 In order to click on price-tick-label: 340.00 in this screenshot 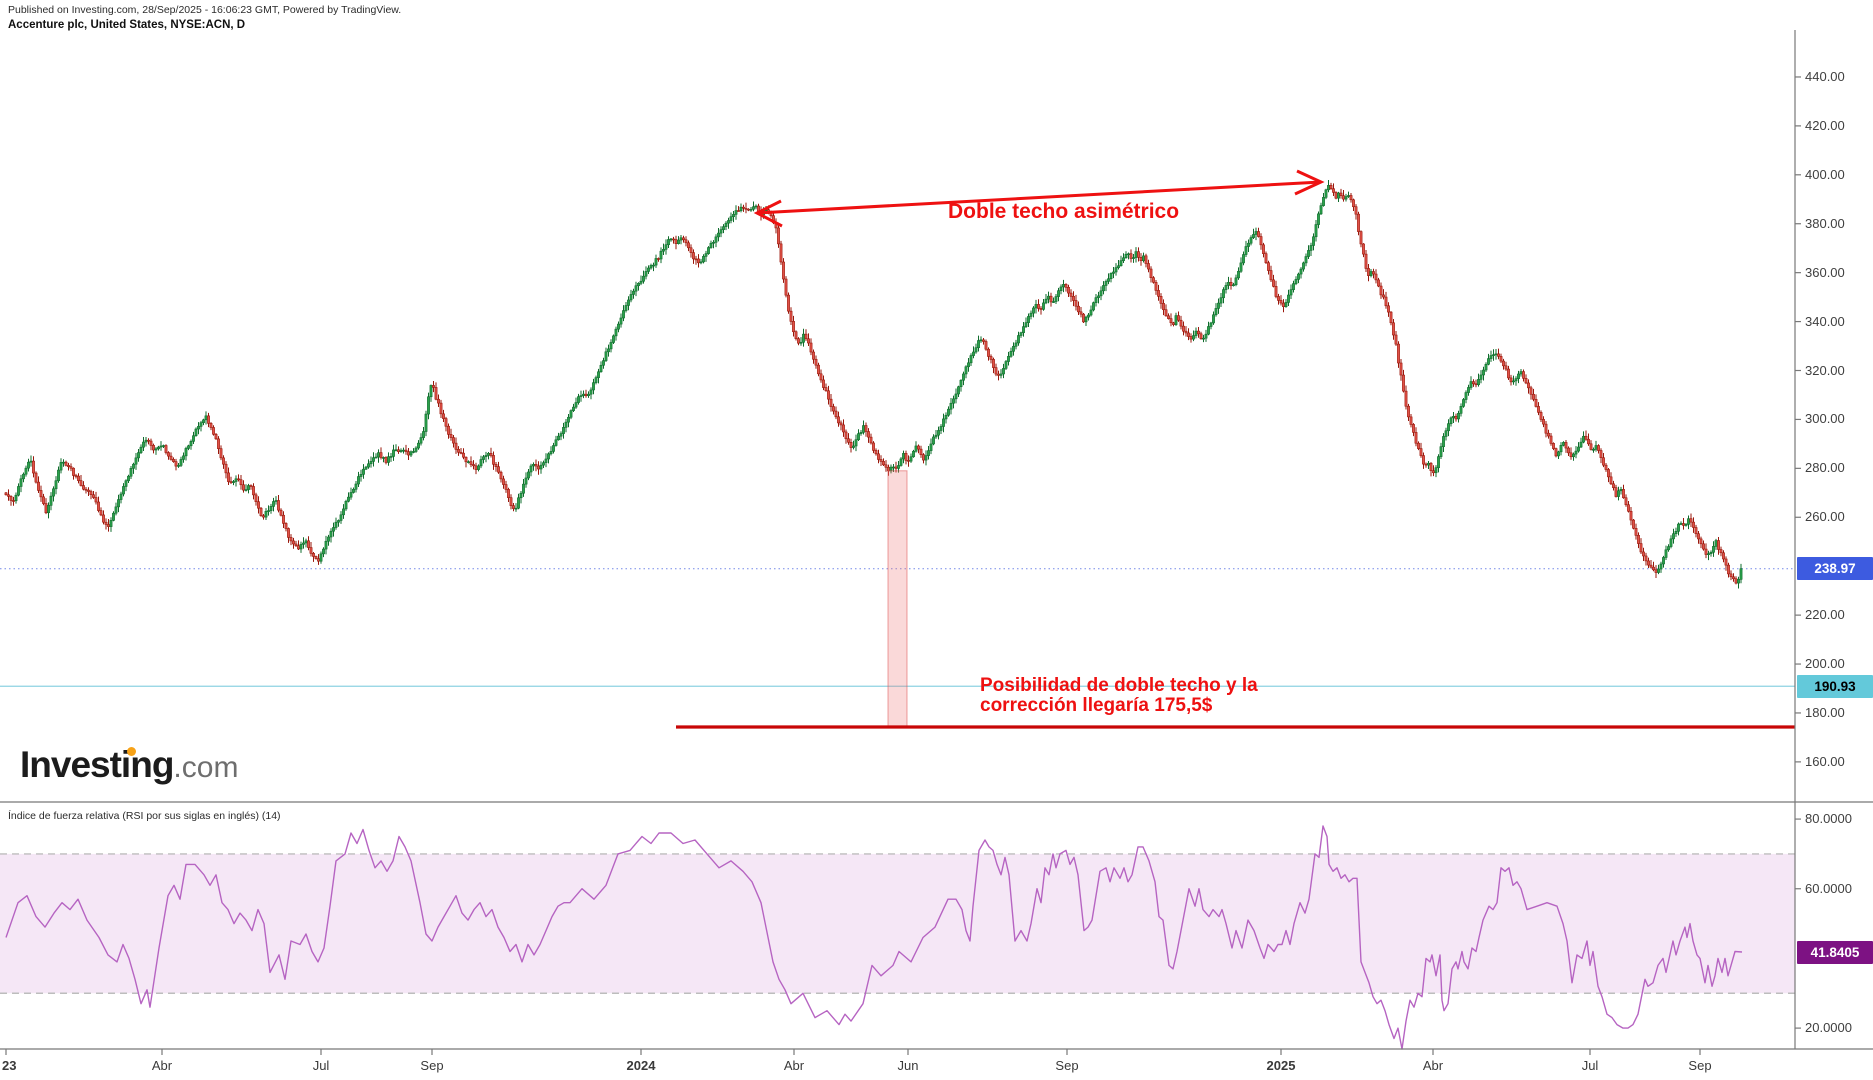, I will do `click(1825, 321)`.